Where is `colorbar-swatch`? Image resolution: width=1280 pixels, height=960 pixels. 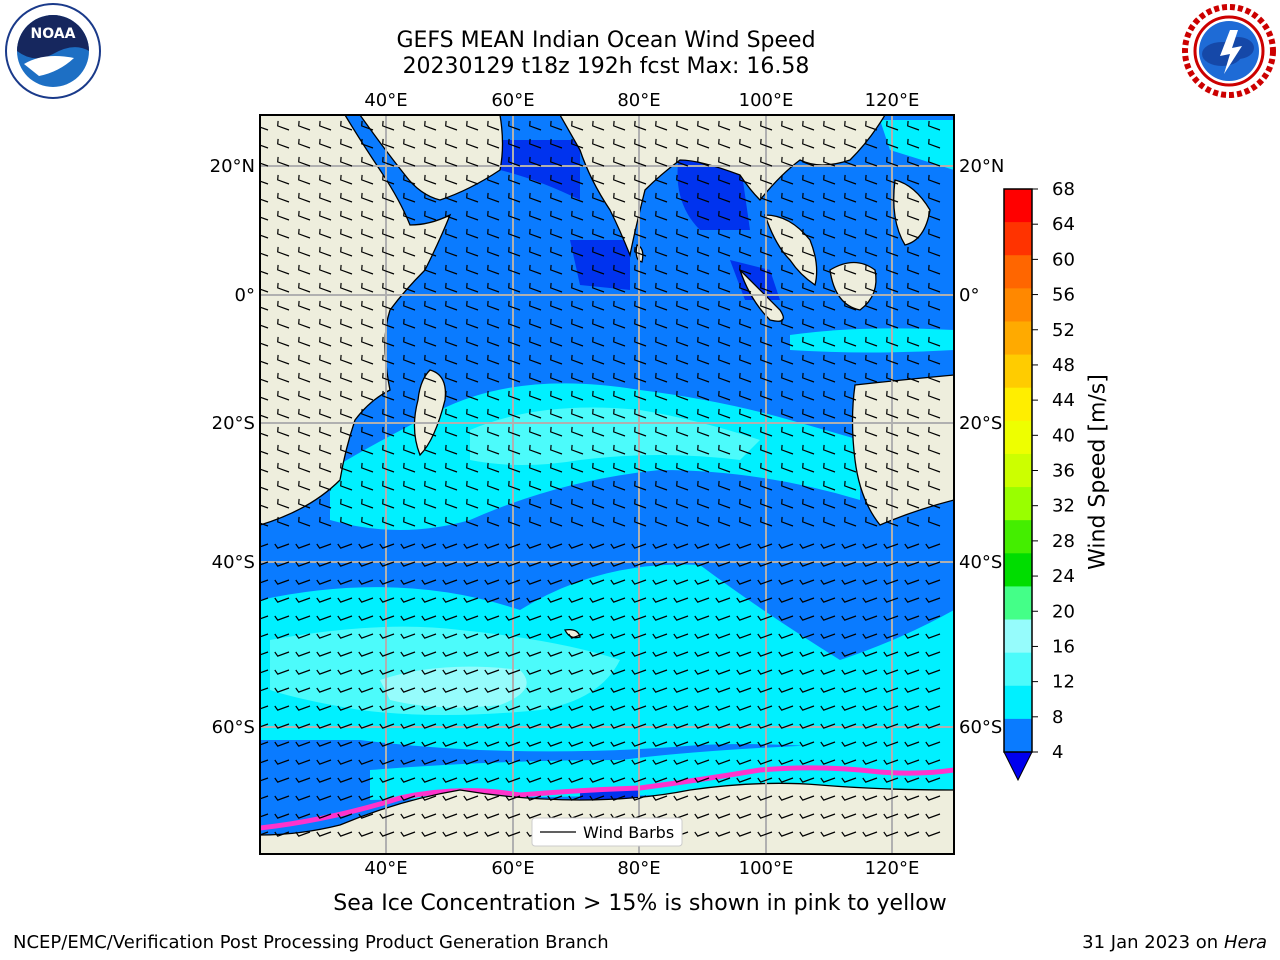
colorbar-swatch is located at coordinates (1018, 669).